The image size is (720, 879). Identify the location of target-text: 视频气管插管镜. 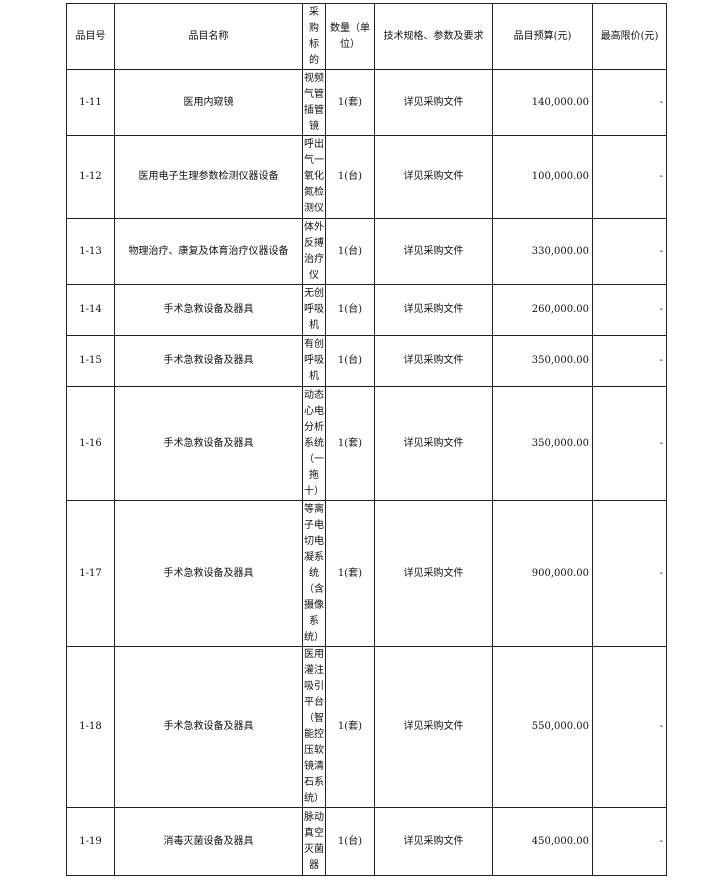
(314, 102).